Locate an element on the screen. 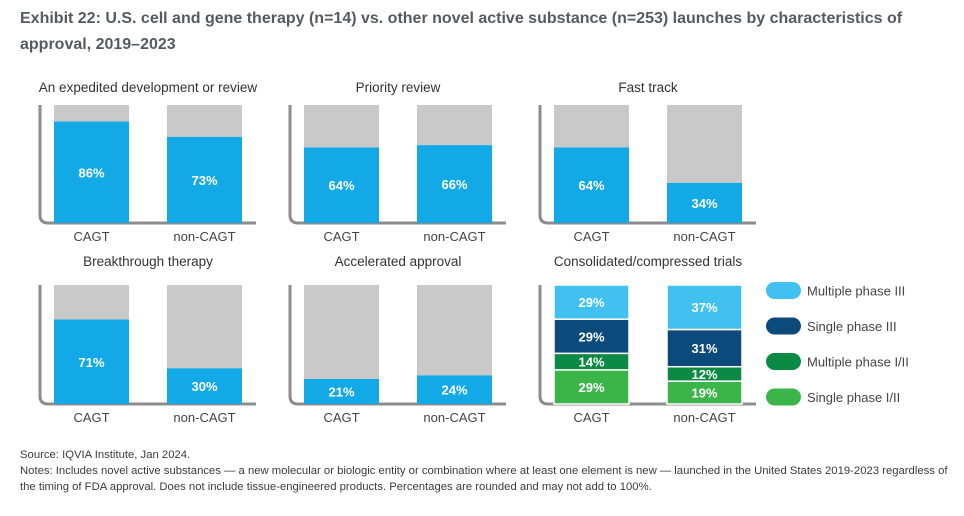  data-label-non-cagt: 24% is located at coordinates (454, 390).